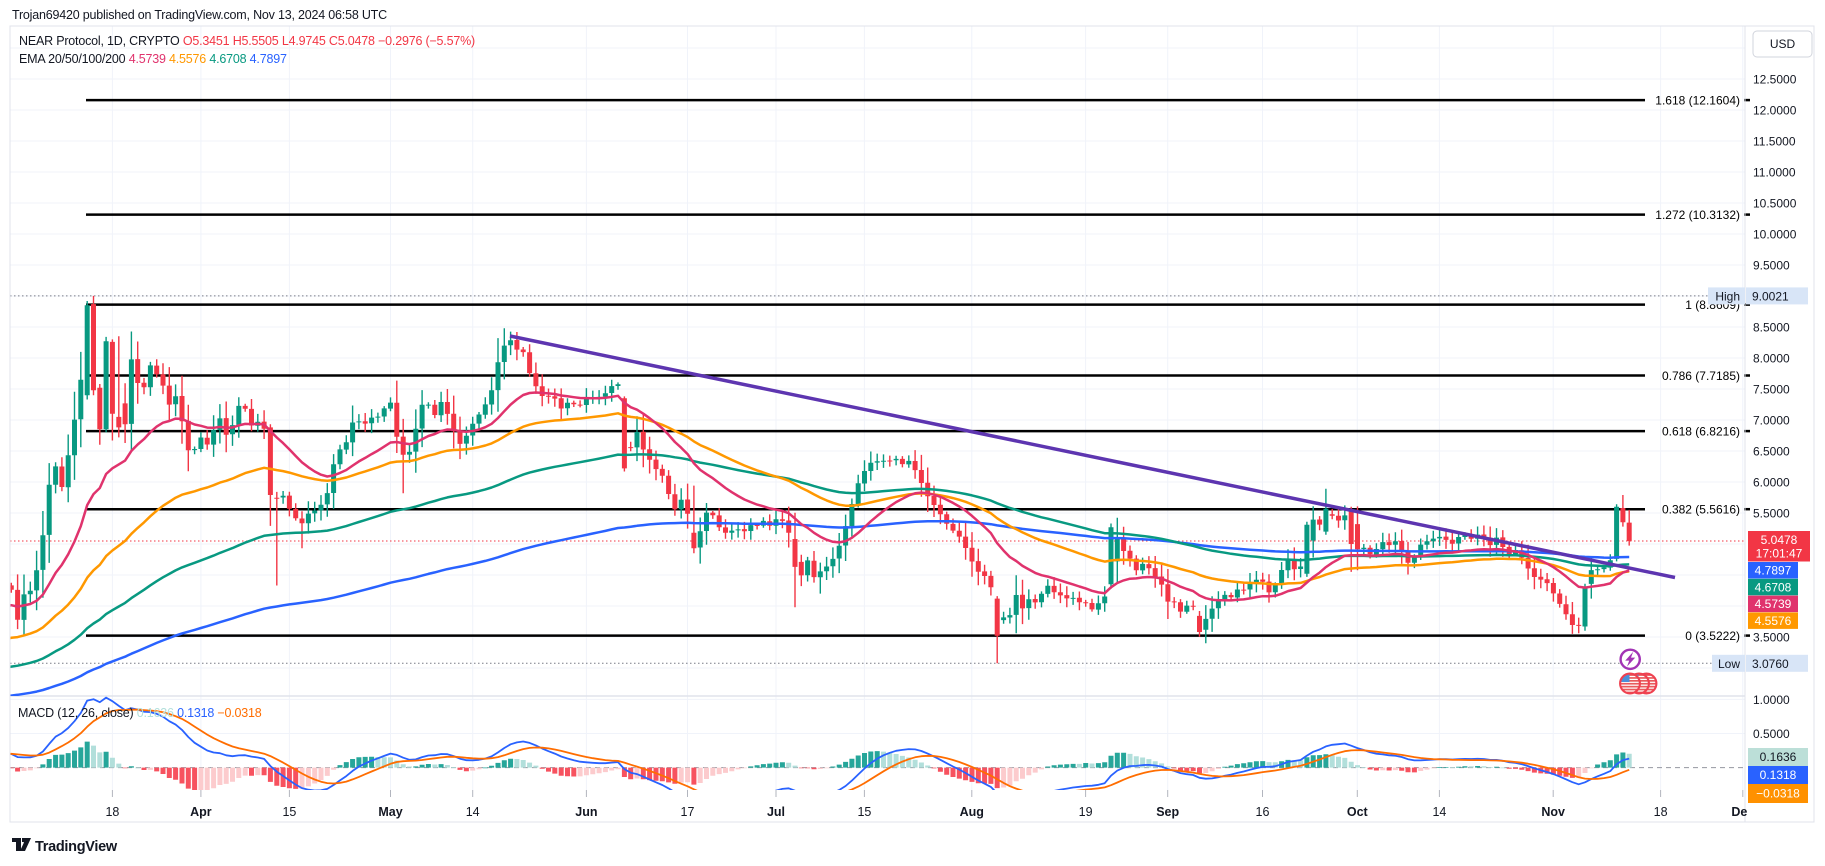 The image size is (1825, 866). Describe the element at coordinates (1771, 390) in the screenshot. I see `svg-text: 7.5000` at that location.